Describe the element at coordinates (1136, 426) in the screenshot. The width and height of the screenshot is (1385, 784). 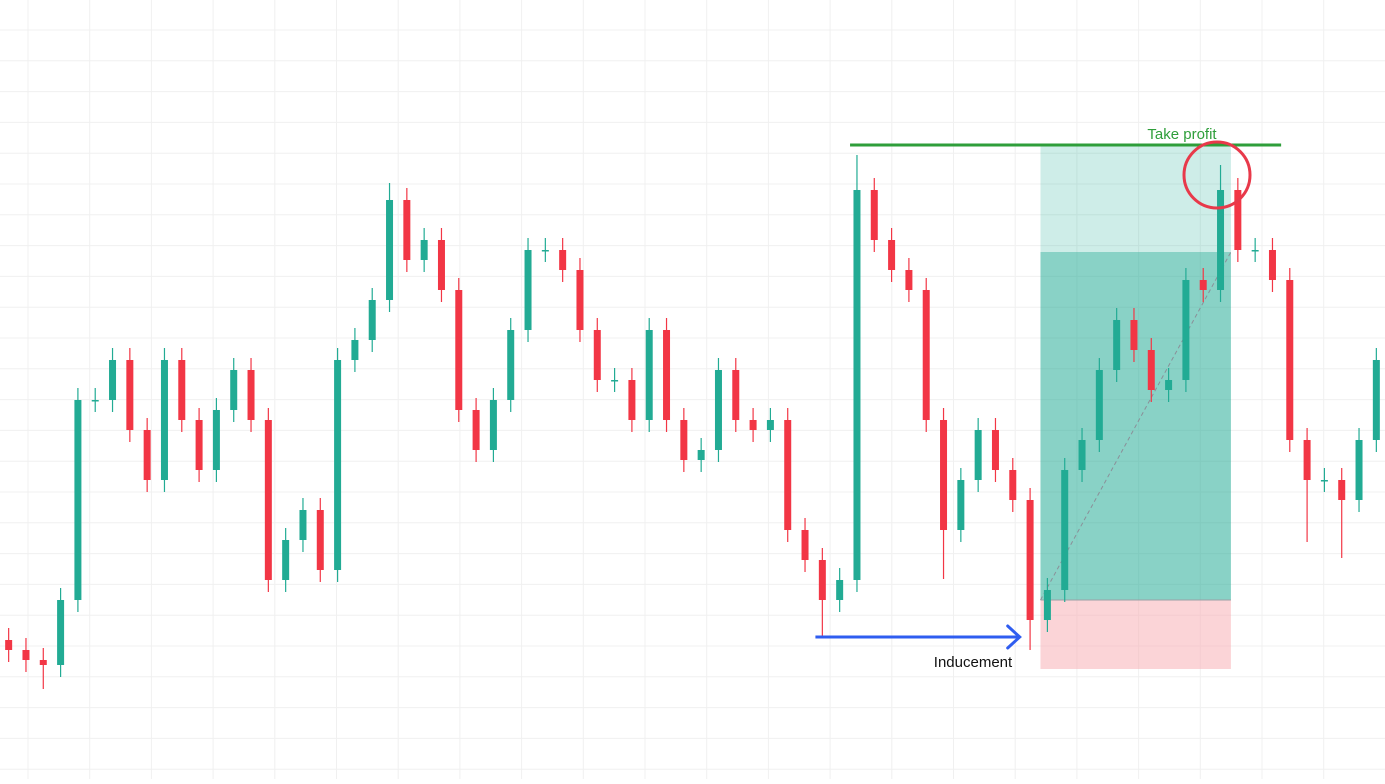
I see `trend-line` at that location.